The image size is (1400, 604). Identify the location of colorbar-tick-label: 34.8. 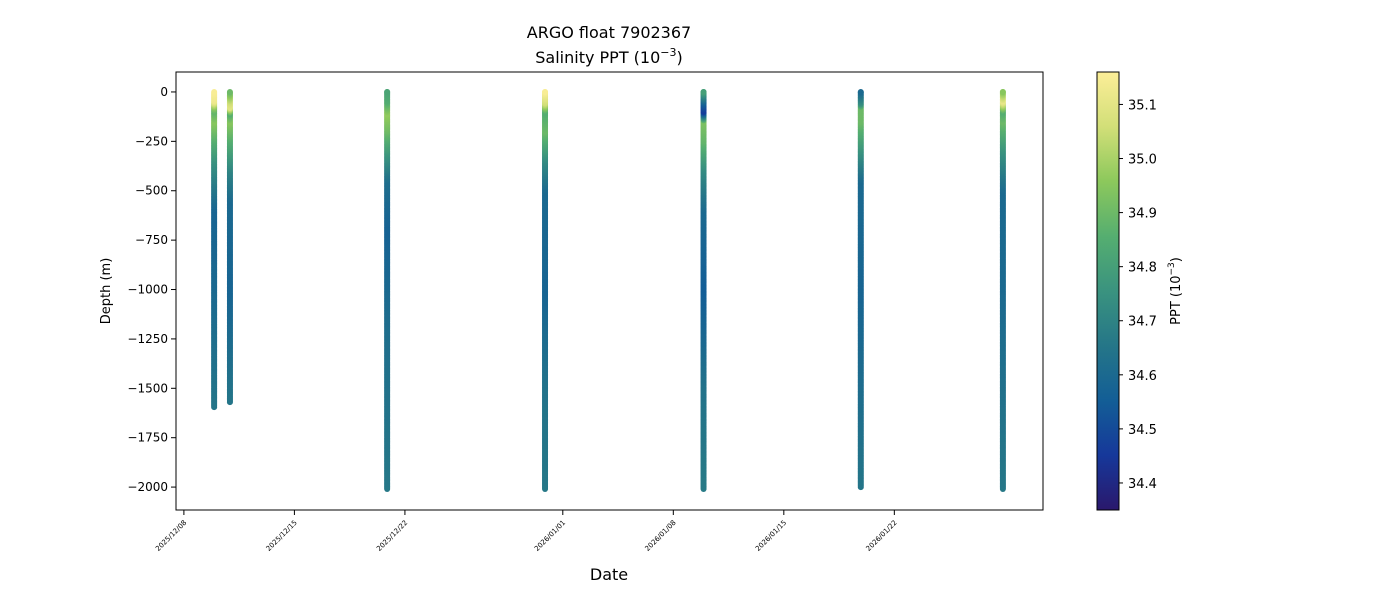
(1142, 268).